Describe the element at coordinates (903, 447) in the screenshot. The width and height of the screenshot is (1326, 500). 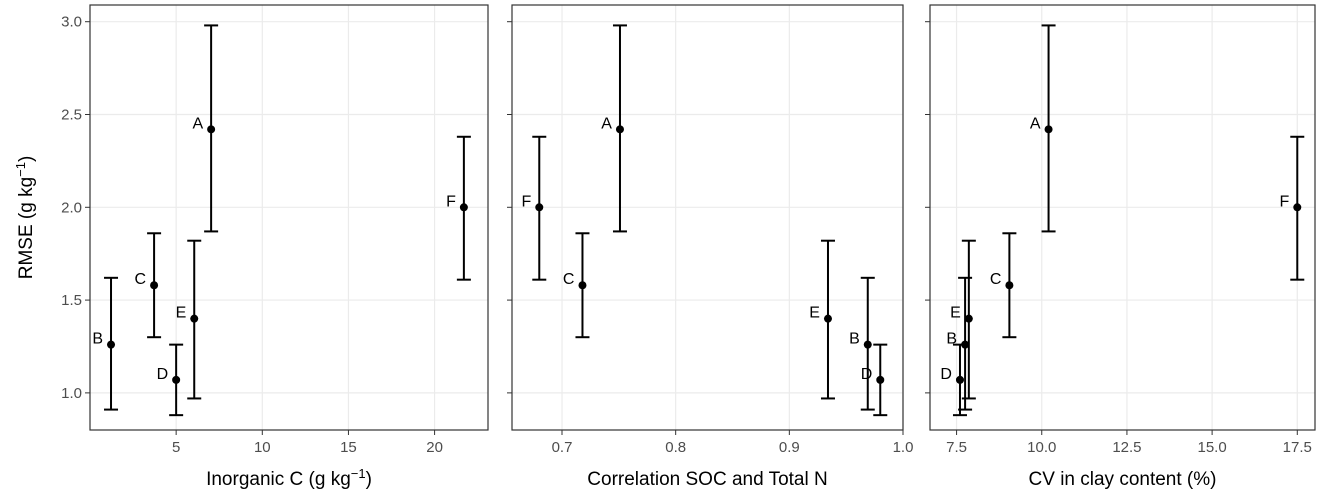
I see `x-tick-label: 1.0` at that location.